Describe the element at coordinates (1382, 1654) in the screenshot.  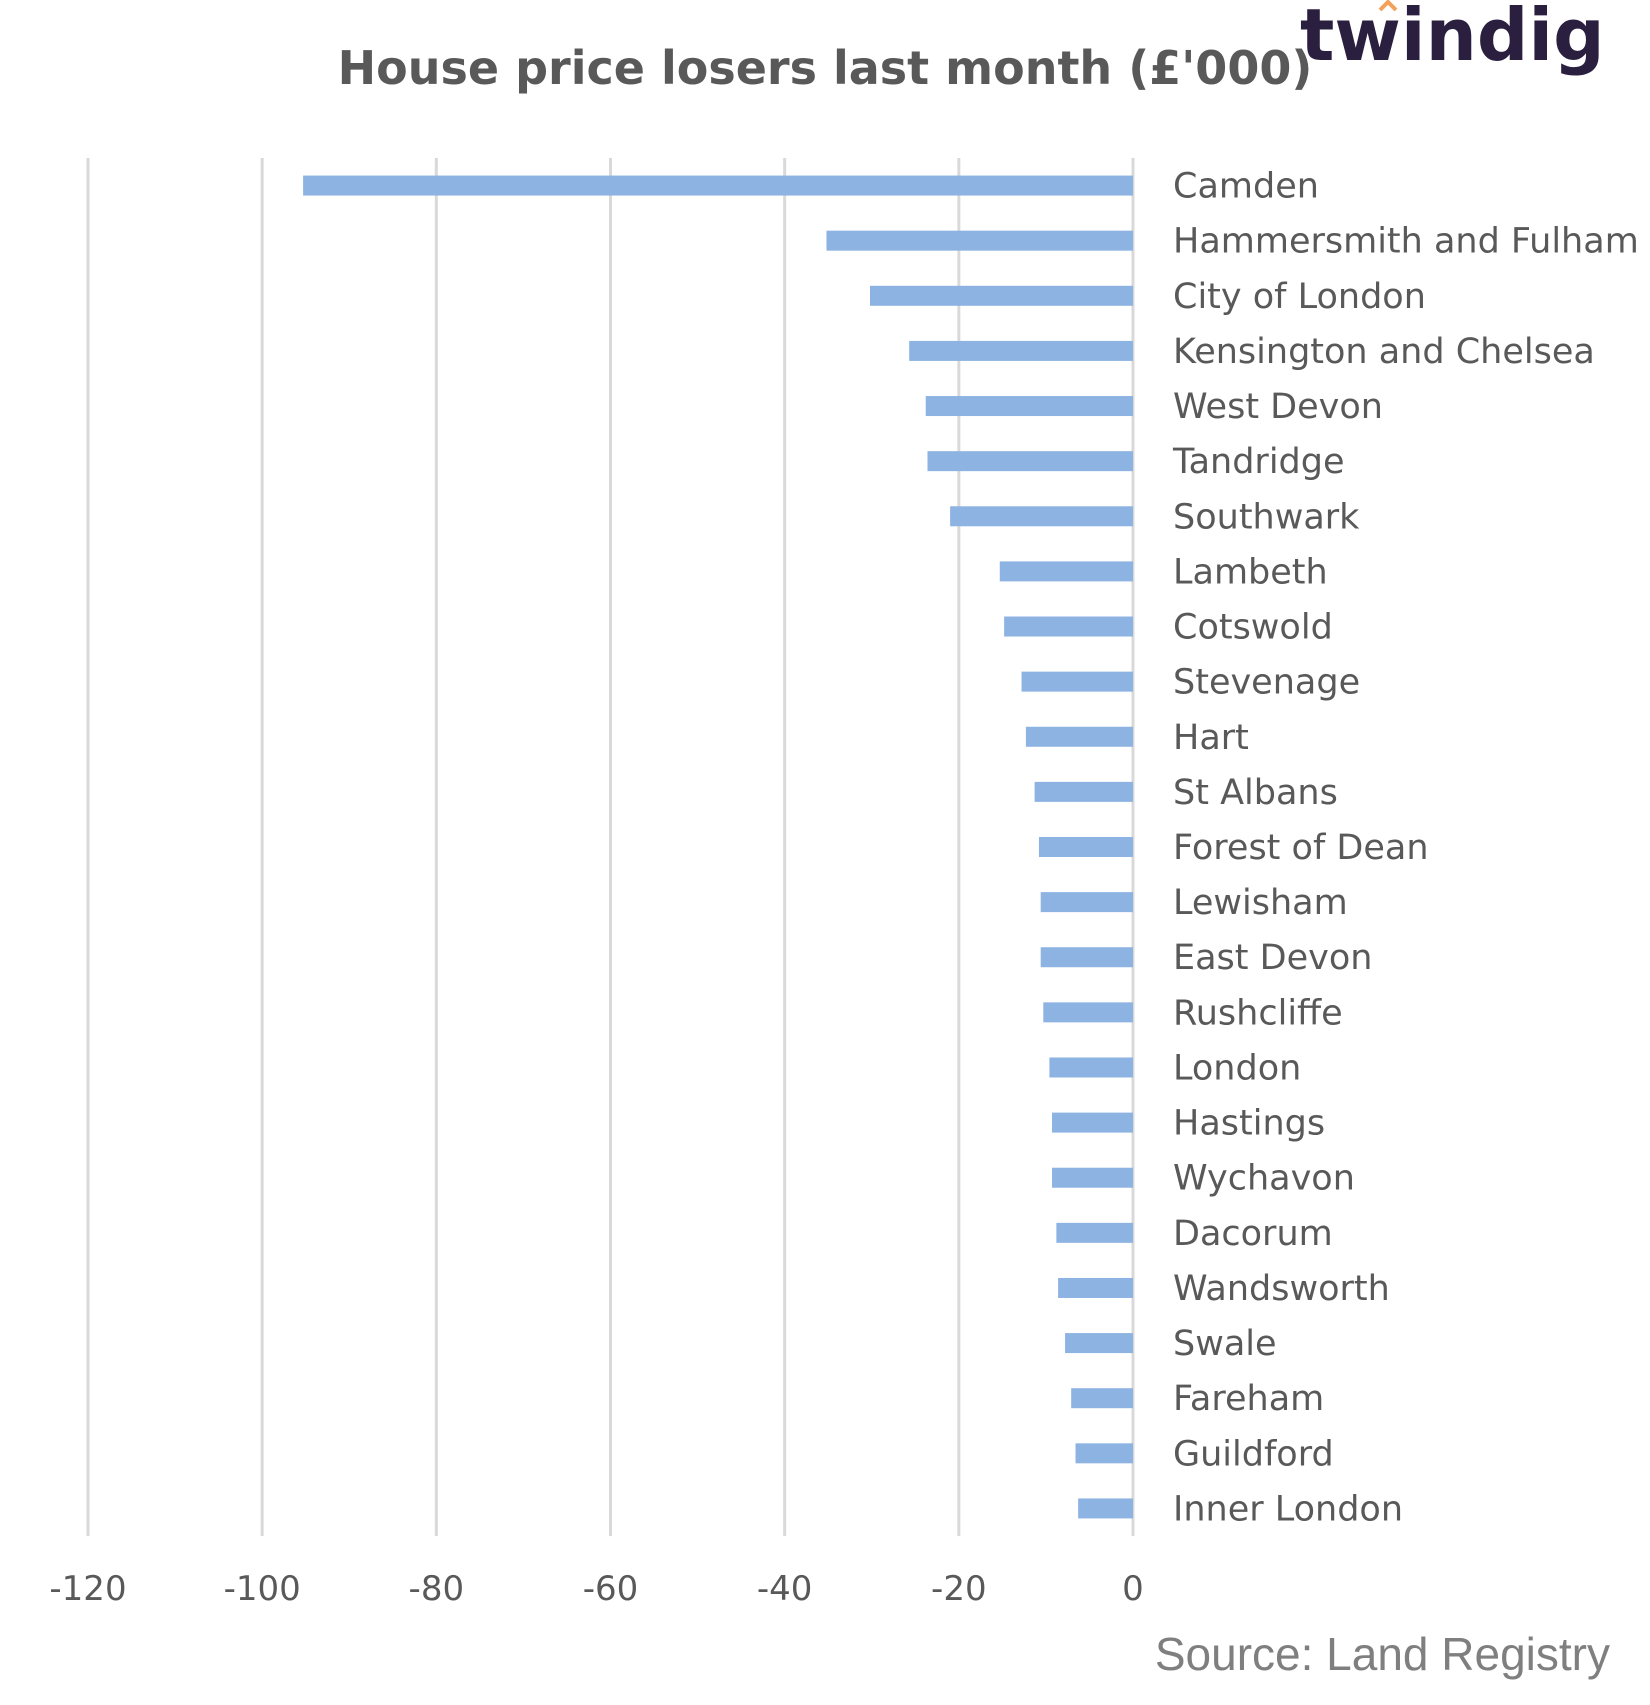
I see `source-note: Source: Land Registry` at that location.